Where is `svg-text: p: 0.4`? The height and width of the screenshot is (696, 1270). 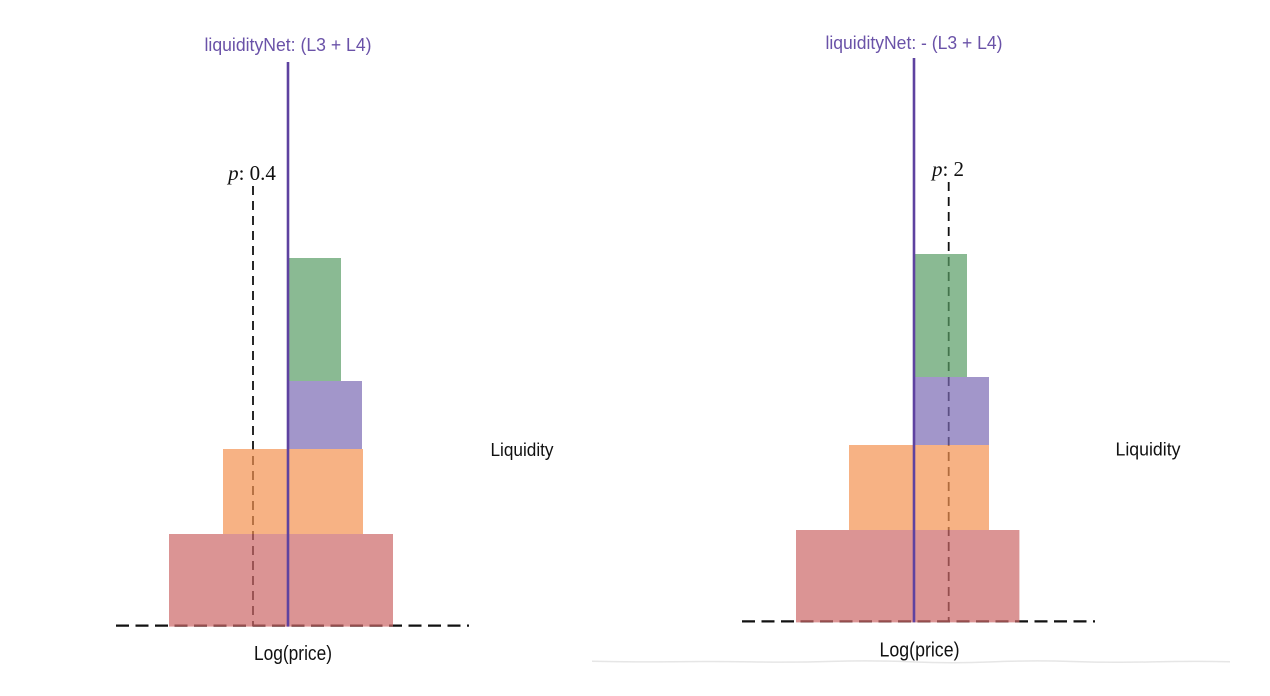
svg-text: p: 0.4 is located at coordinates (251, 173).